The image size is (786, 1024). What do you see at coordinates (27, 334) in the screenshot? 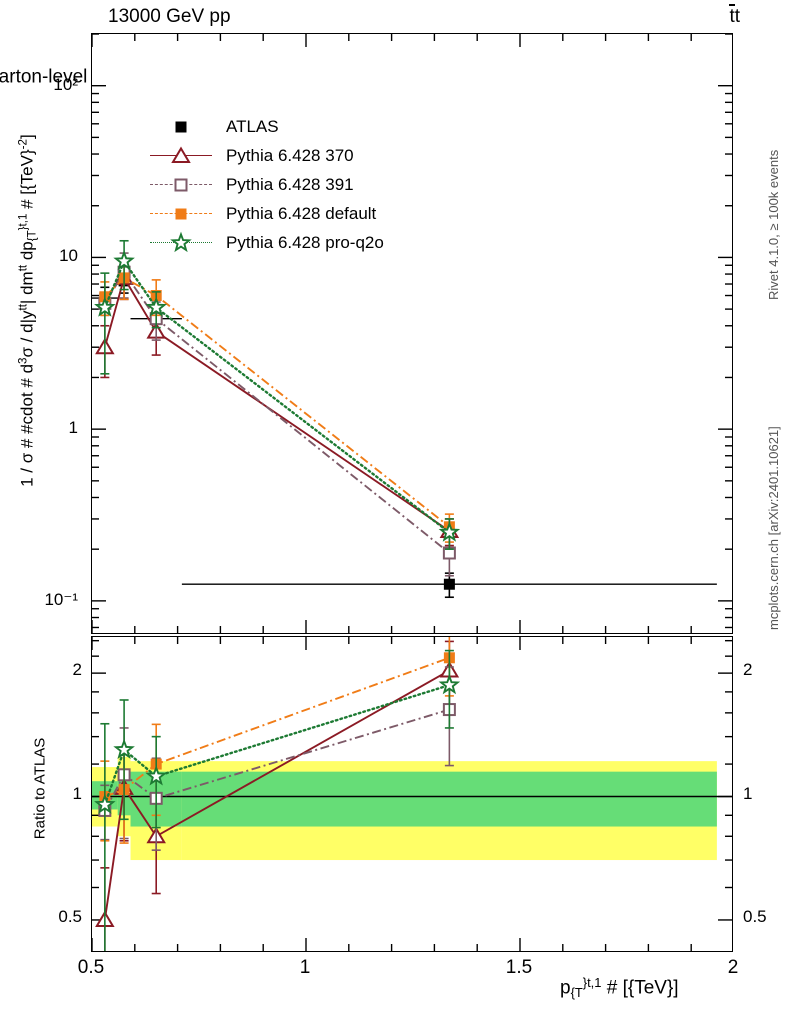
I see `yt-b: σ / d|y` at bounding box center [27, 334].